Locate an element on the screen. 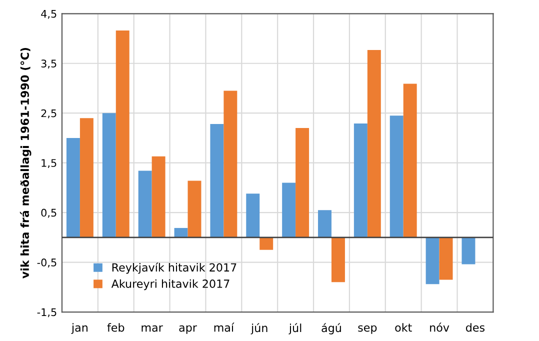 This screenshot has width=539, height=341. x-tick-label: apr is located at coordinates (188, 329).